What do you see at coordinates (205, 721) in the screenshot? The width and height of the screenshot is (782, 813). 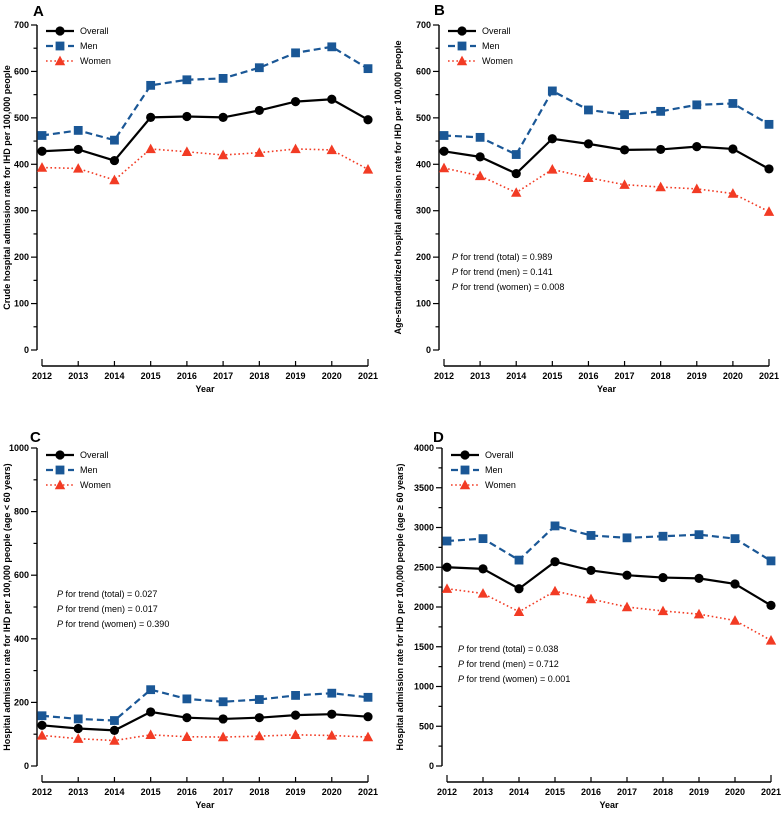 I see `series-overall` at bounding box center [205, 721].